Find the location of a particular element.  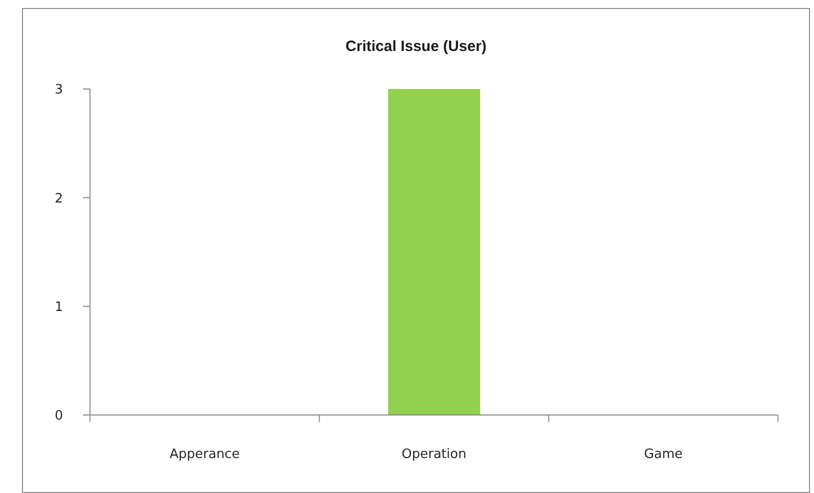

y-tick-label: 2 is located at coordinates (58, 198).